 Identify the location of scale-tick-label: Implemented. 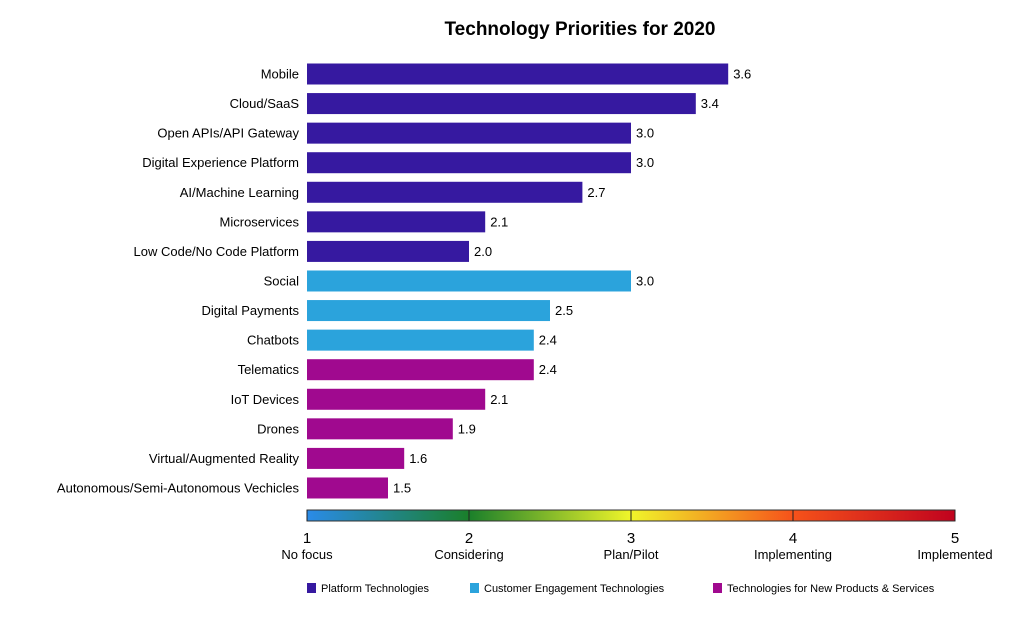
(954, 554).